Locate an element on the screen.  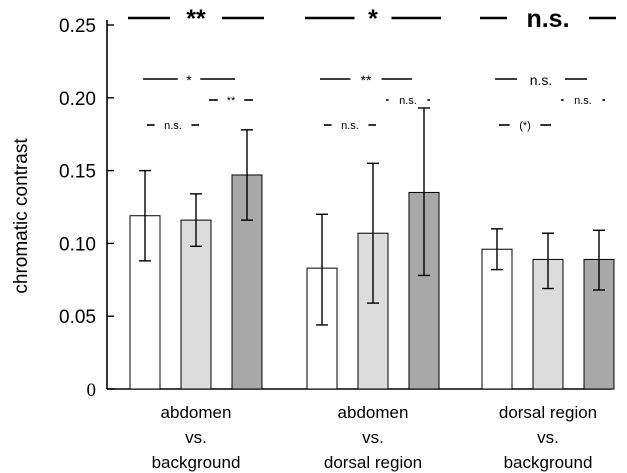
y-tick-label: 0.10 is located at coordinates (77, 244).